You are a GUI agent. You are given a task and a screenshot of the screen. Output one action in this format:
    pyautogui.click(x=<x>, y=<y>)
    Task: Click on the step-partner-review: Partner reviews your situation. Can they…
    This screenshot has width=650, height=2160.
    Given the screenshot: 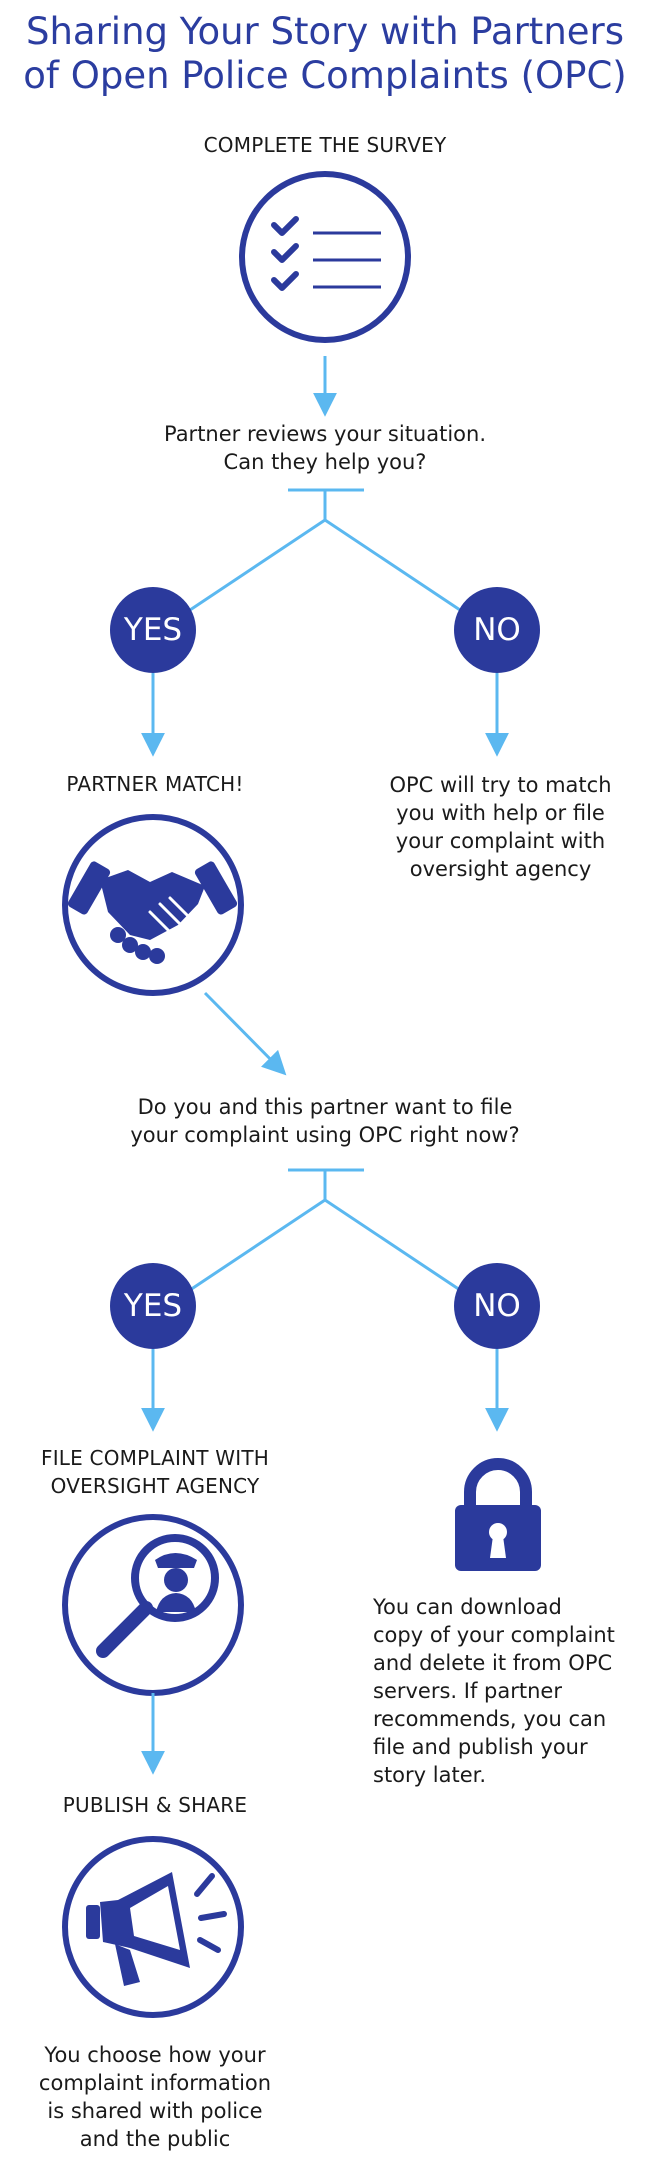 What is the action you would take?
    pyautogui.click(x=325, y=448)
    